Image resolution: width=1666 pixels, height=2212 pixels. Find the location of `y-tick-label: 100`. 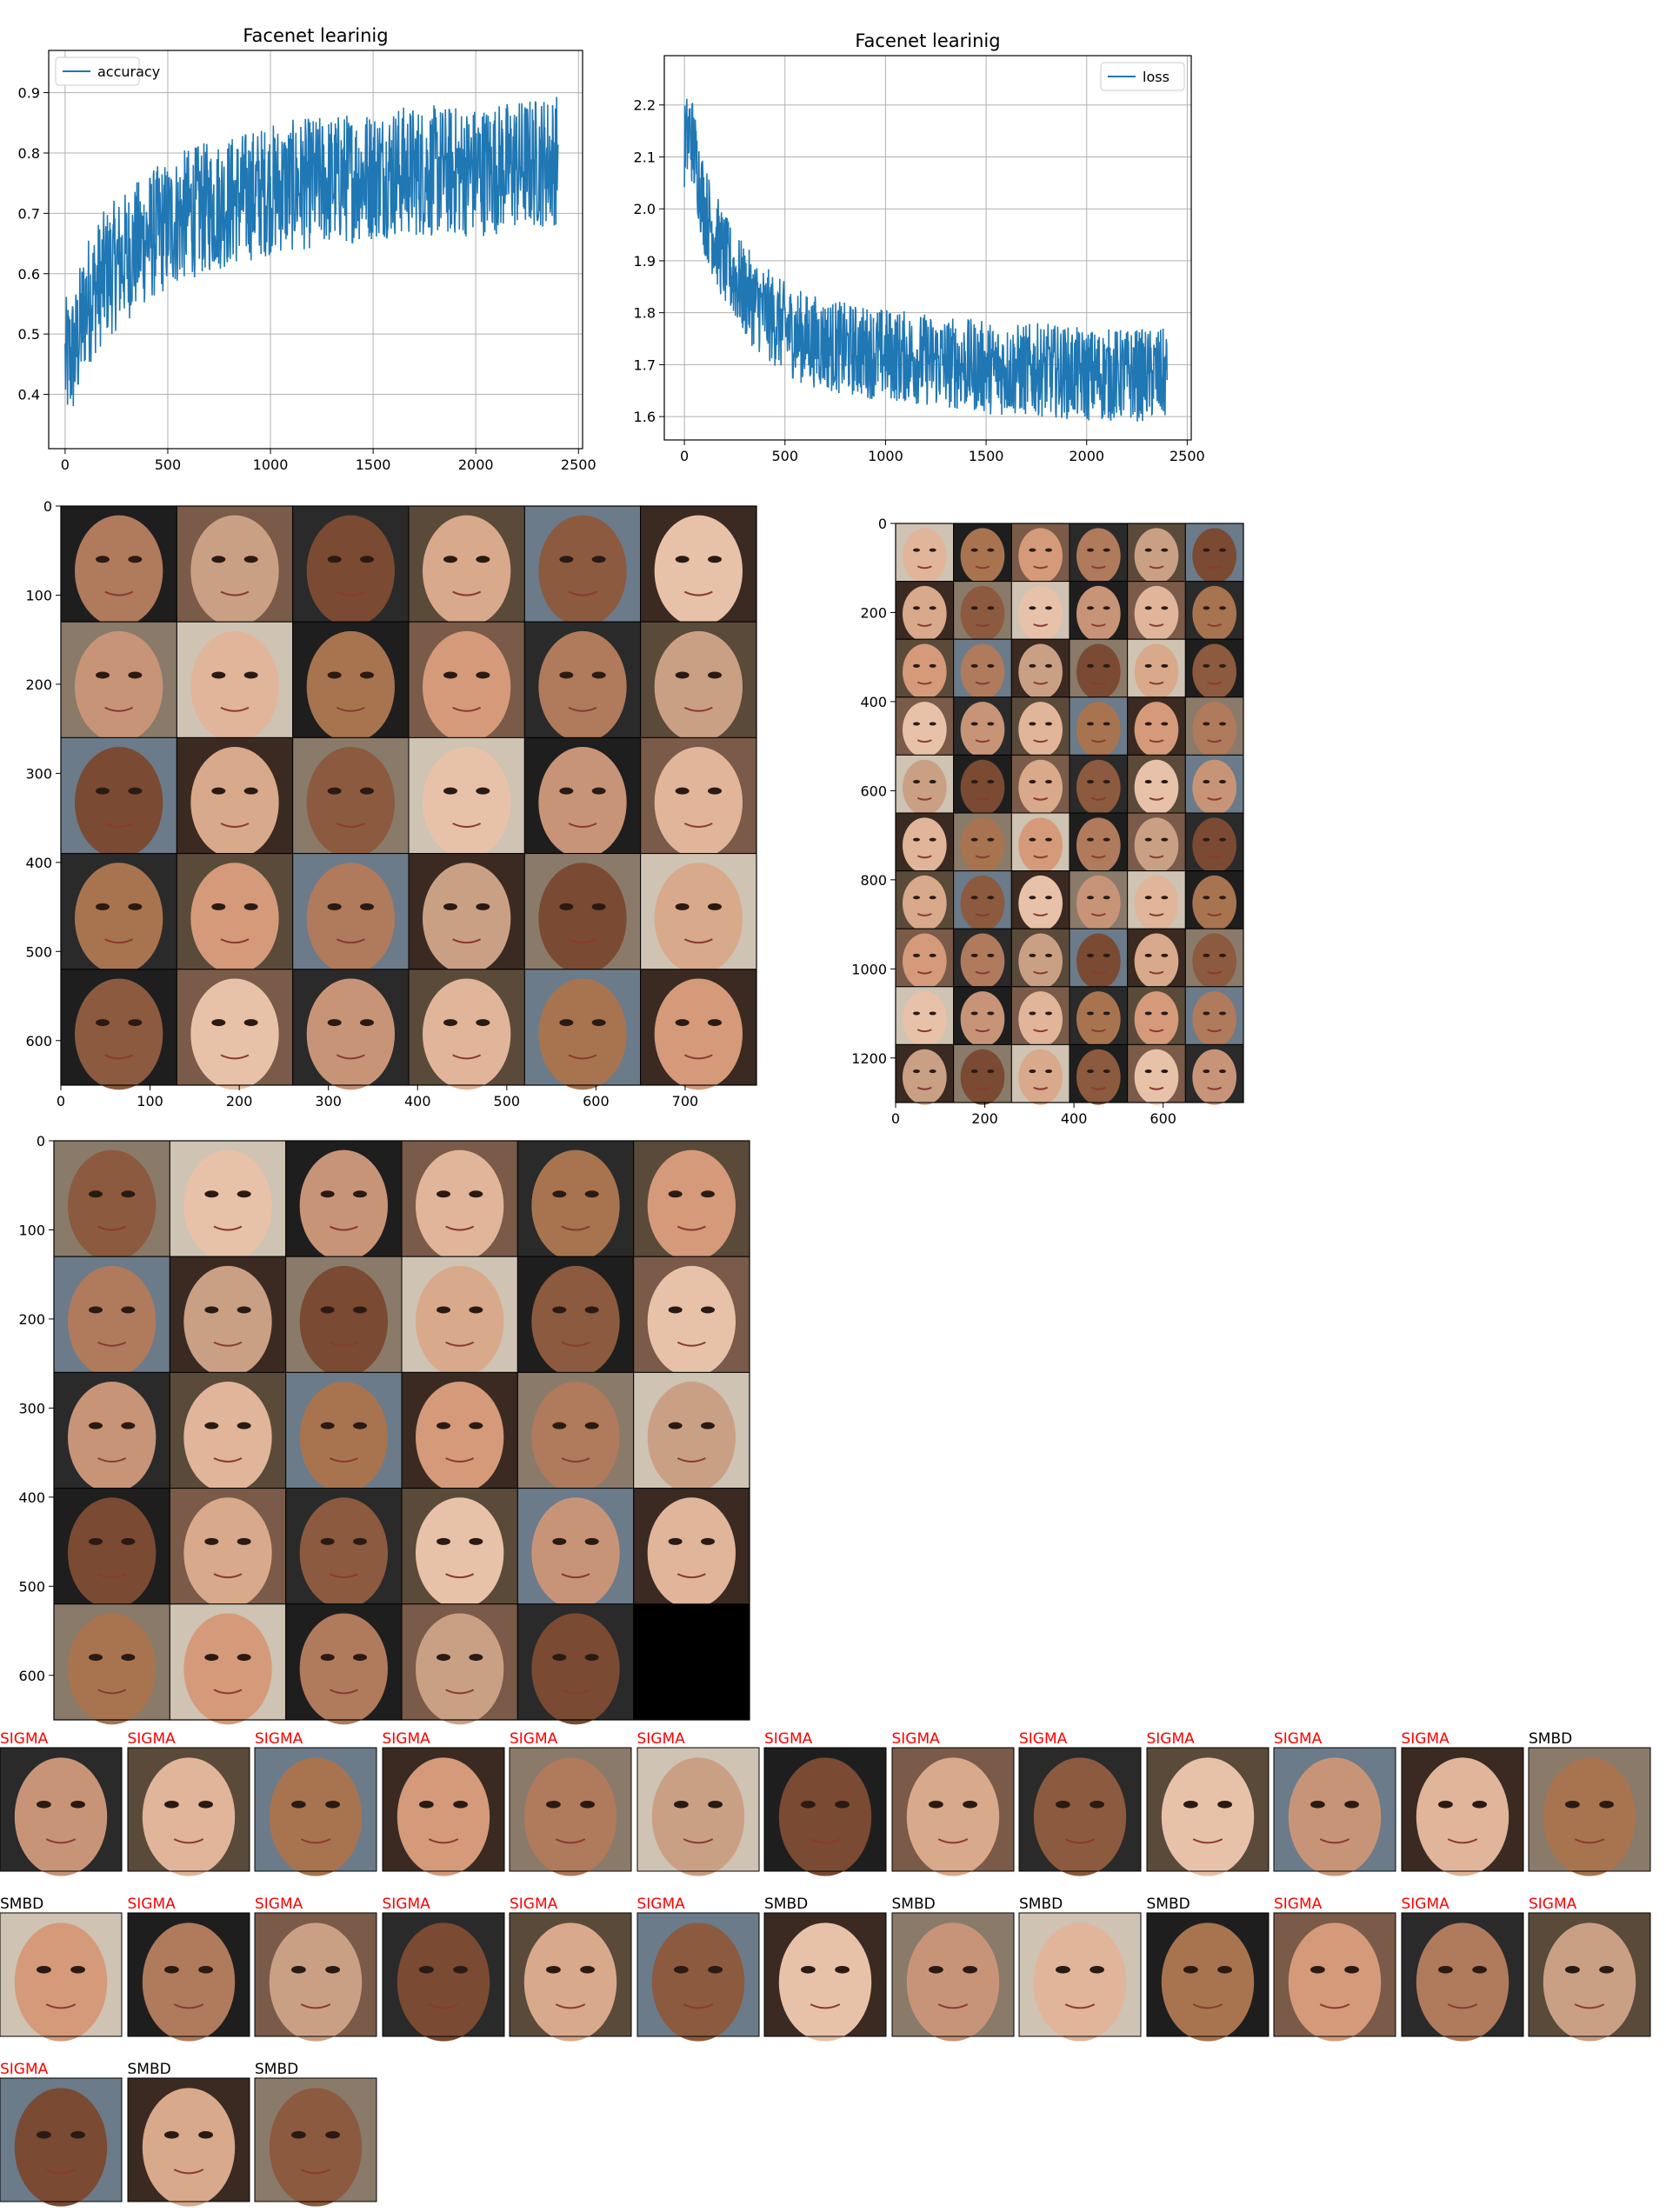

y-tick-label: 100 is located at coordinates (39, 595).